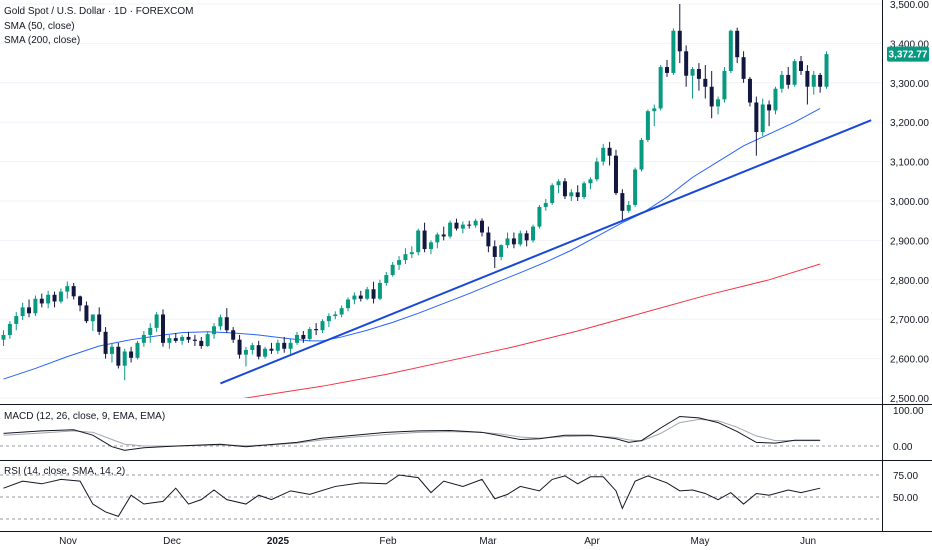  I want to click on price-tick-label: 3,100.00, so click(909, 163).